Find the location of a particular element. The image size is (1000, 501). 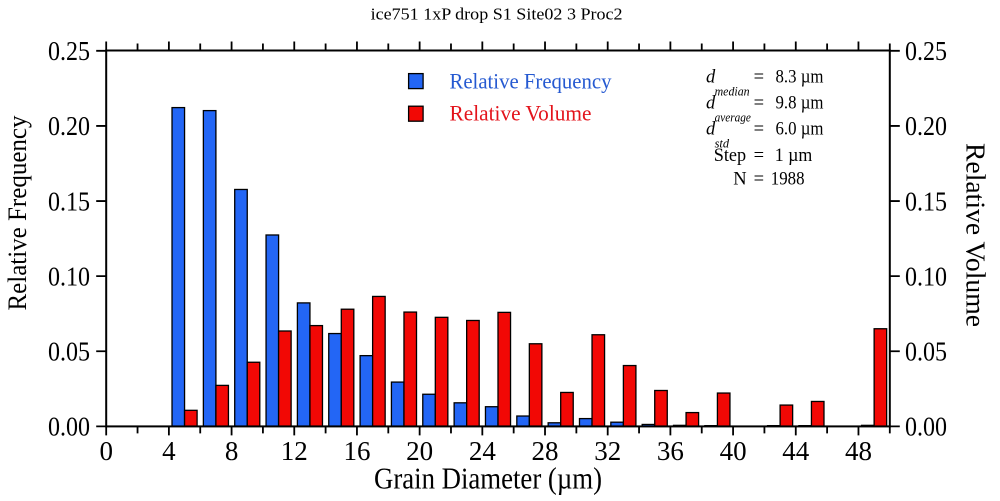

svg-text: 12 is located at coordinates (294, 451).